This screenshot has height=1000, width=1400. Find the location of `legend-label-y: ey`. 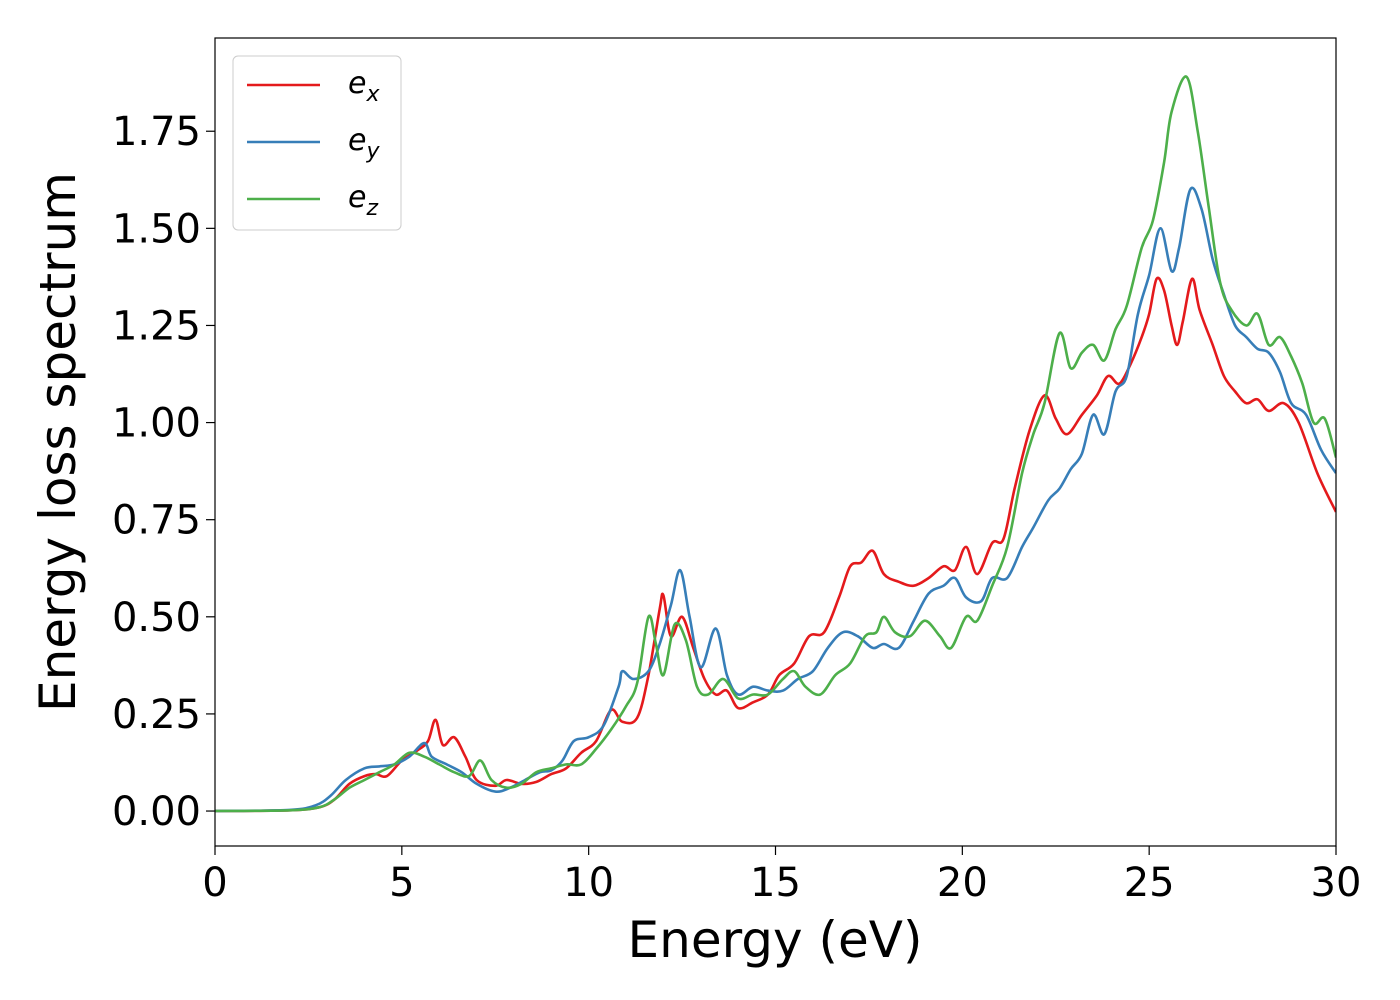

legend-label-y: ey is located at coordinates (364, 143).